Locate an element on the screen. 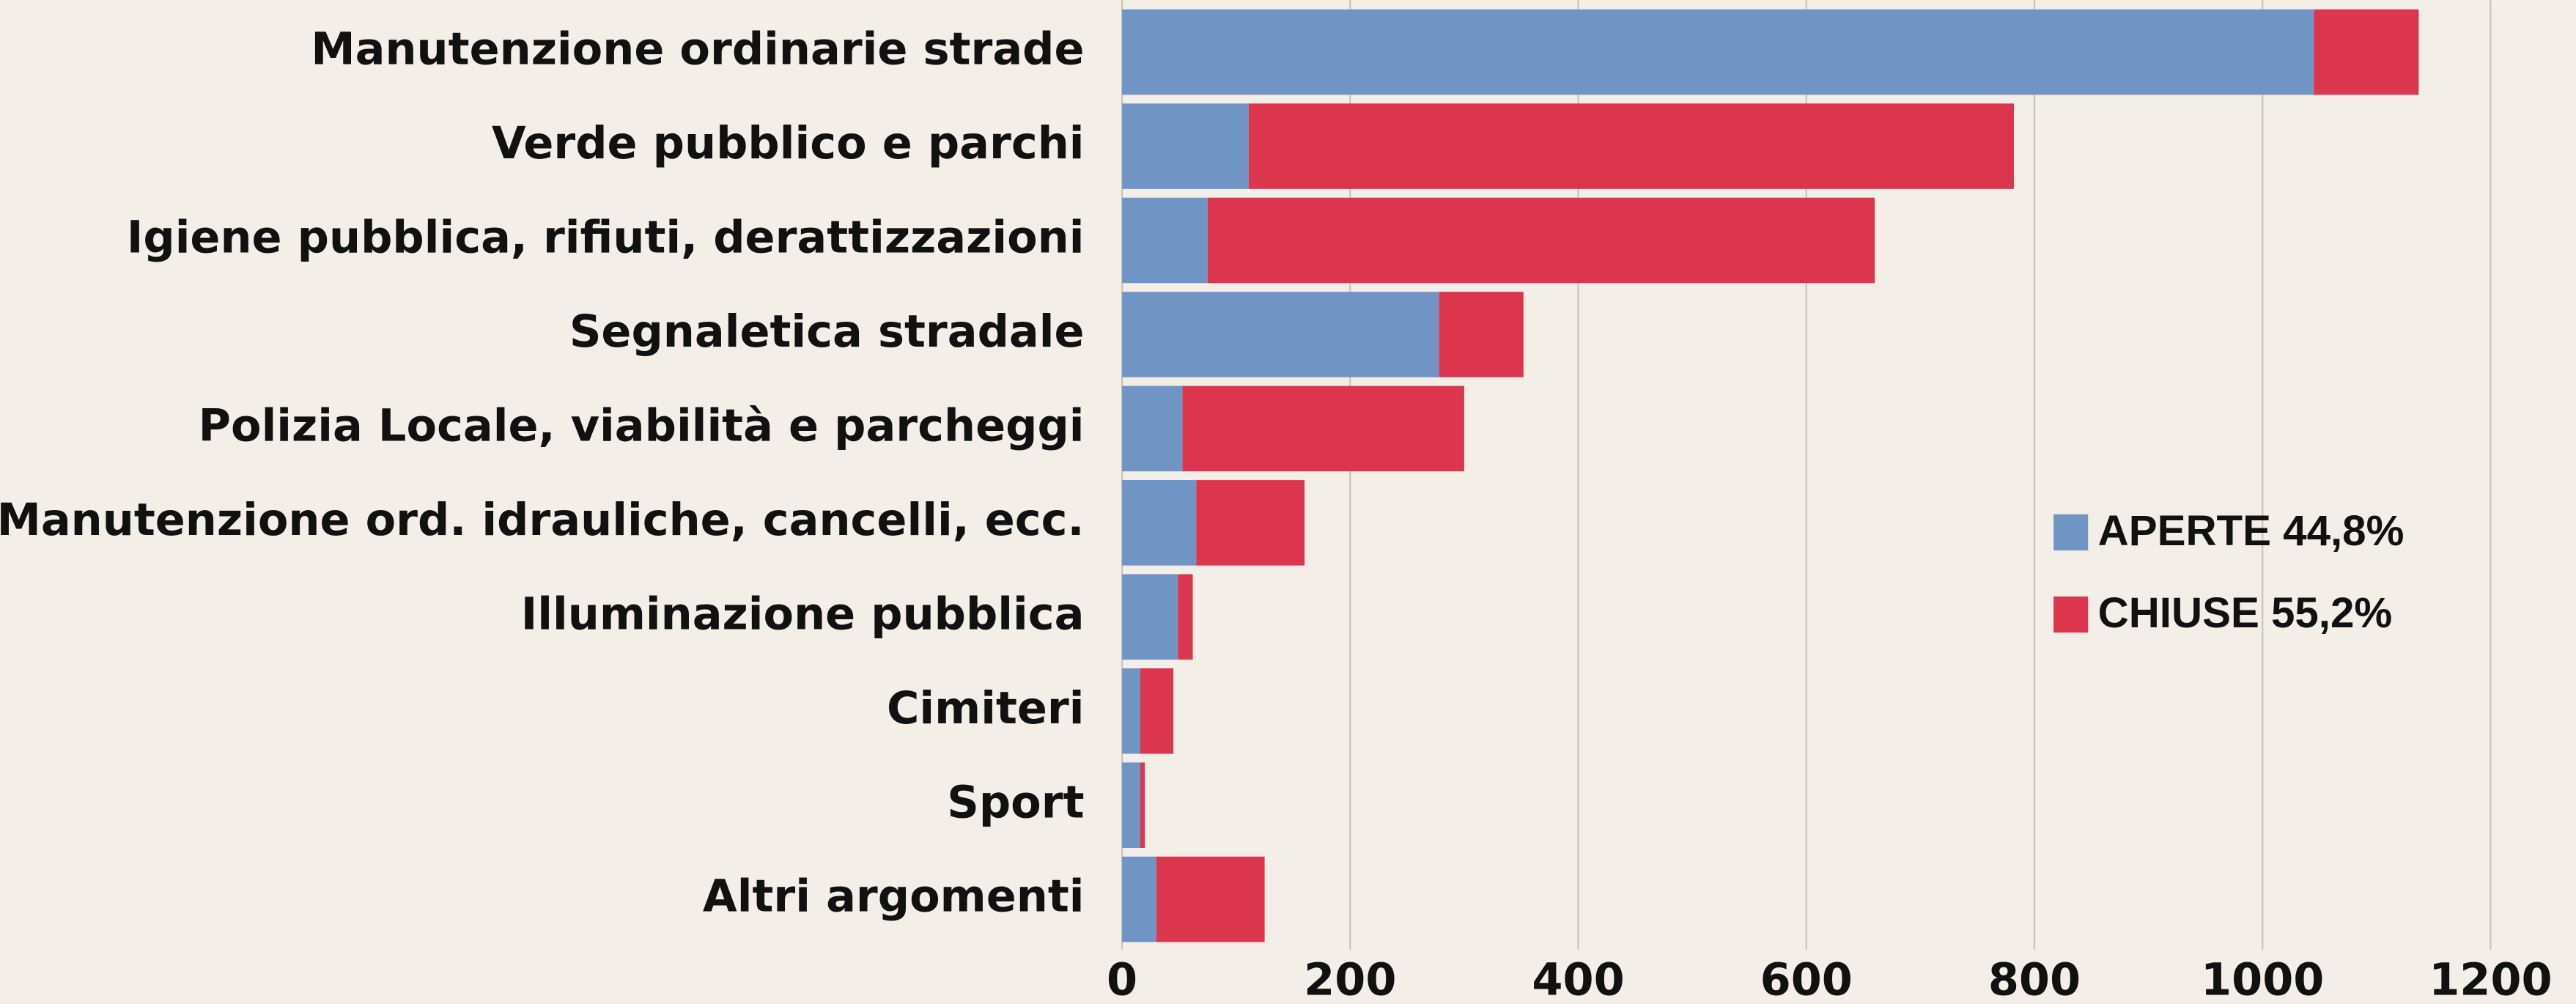 Image resolution: width=2576 pixels, height=1004 pixels. x-tick-label: 800 is located at coordinates (2034, 979).